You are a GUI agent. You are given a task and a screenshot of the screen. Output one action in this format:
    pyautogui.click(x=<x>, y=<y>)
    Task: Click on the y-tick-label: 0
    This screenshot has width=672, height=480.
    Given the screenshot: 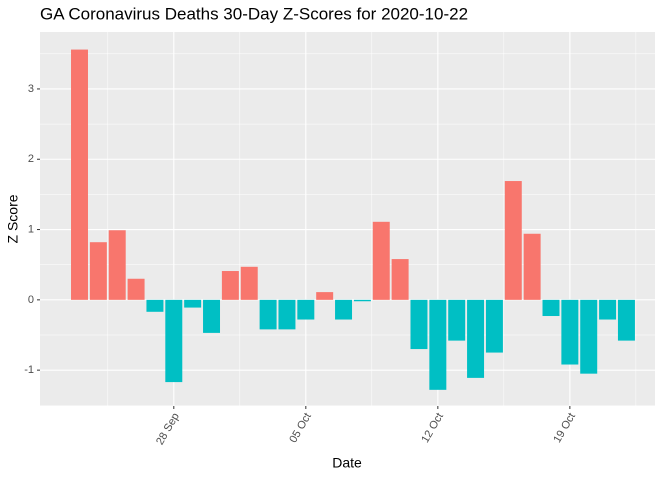 What is the action you would take?
    pyautogui.click(x=31, y=300)
    